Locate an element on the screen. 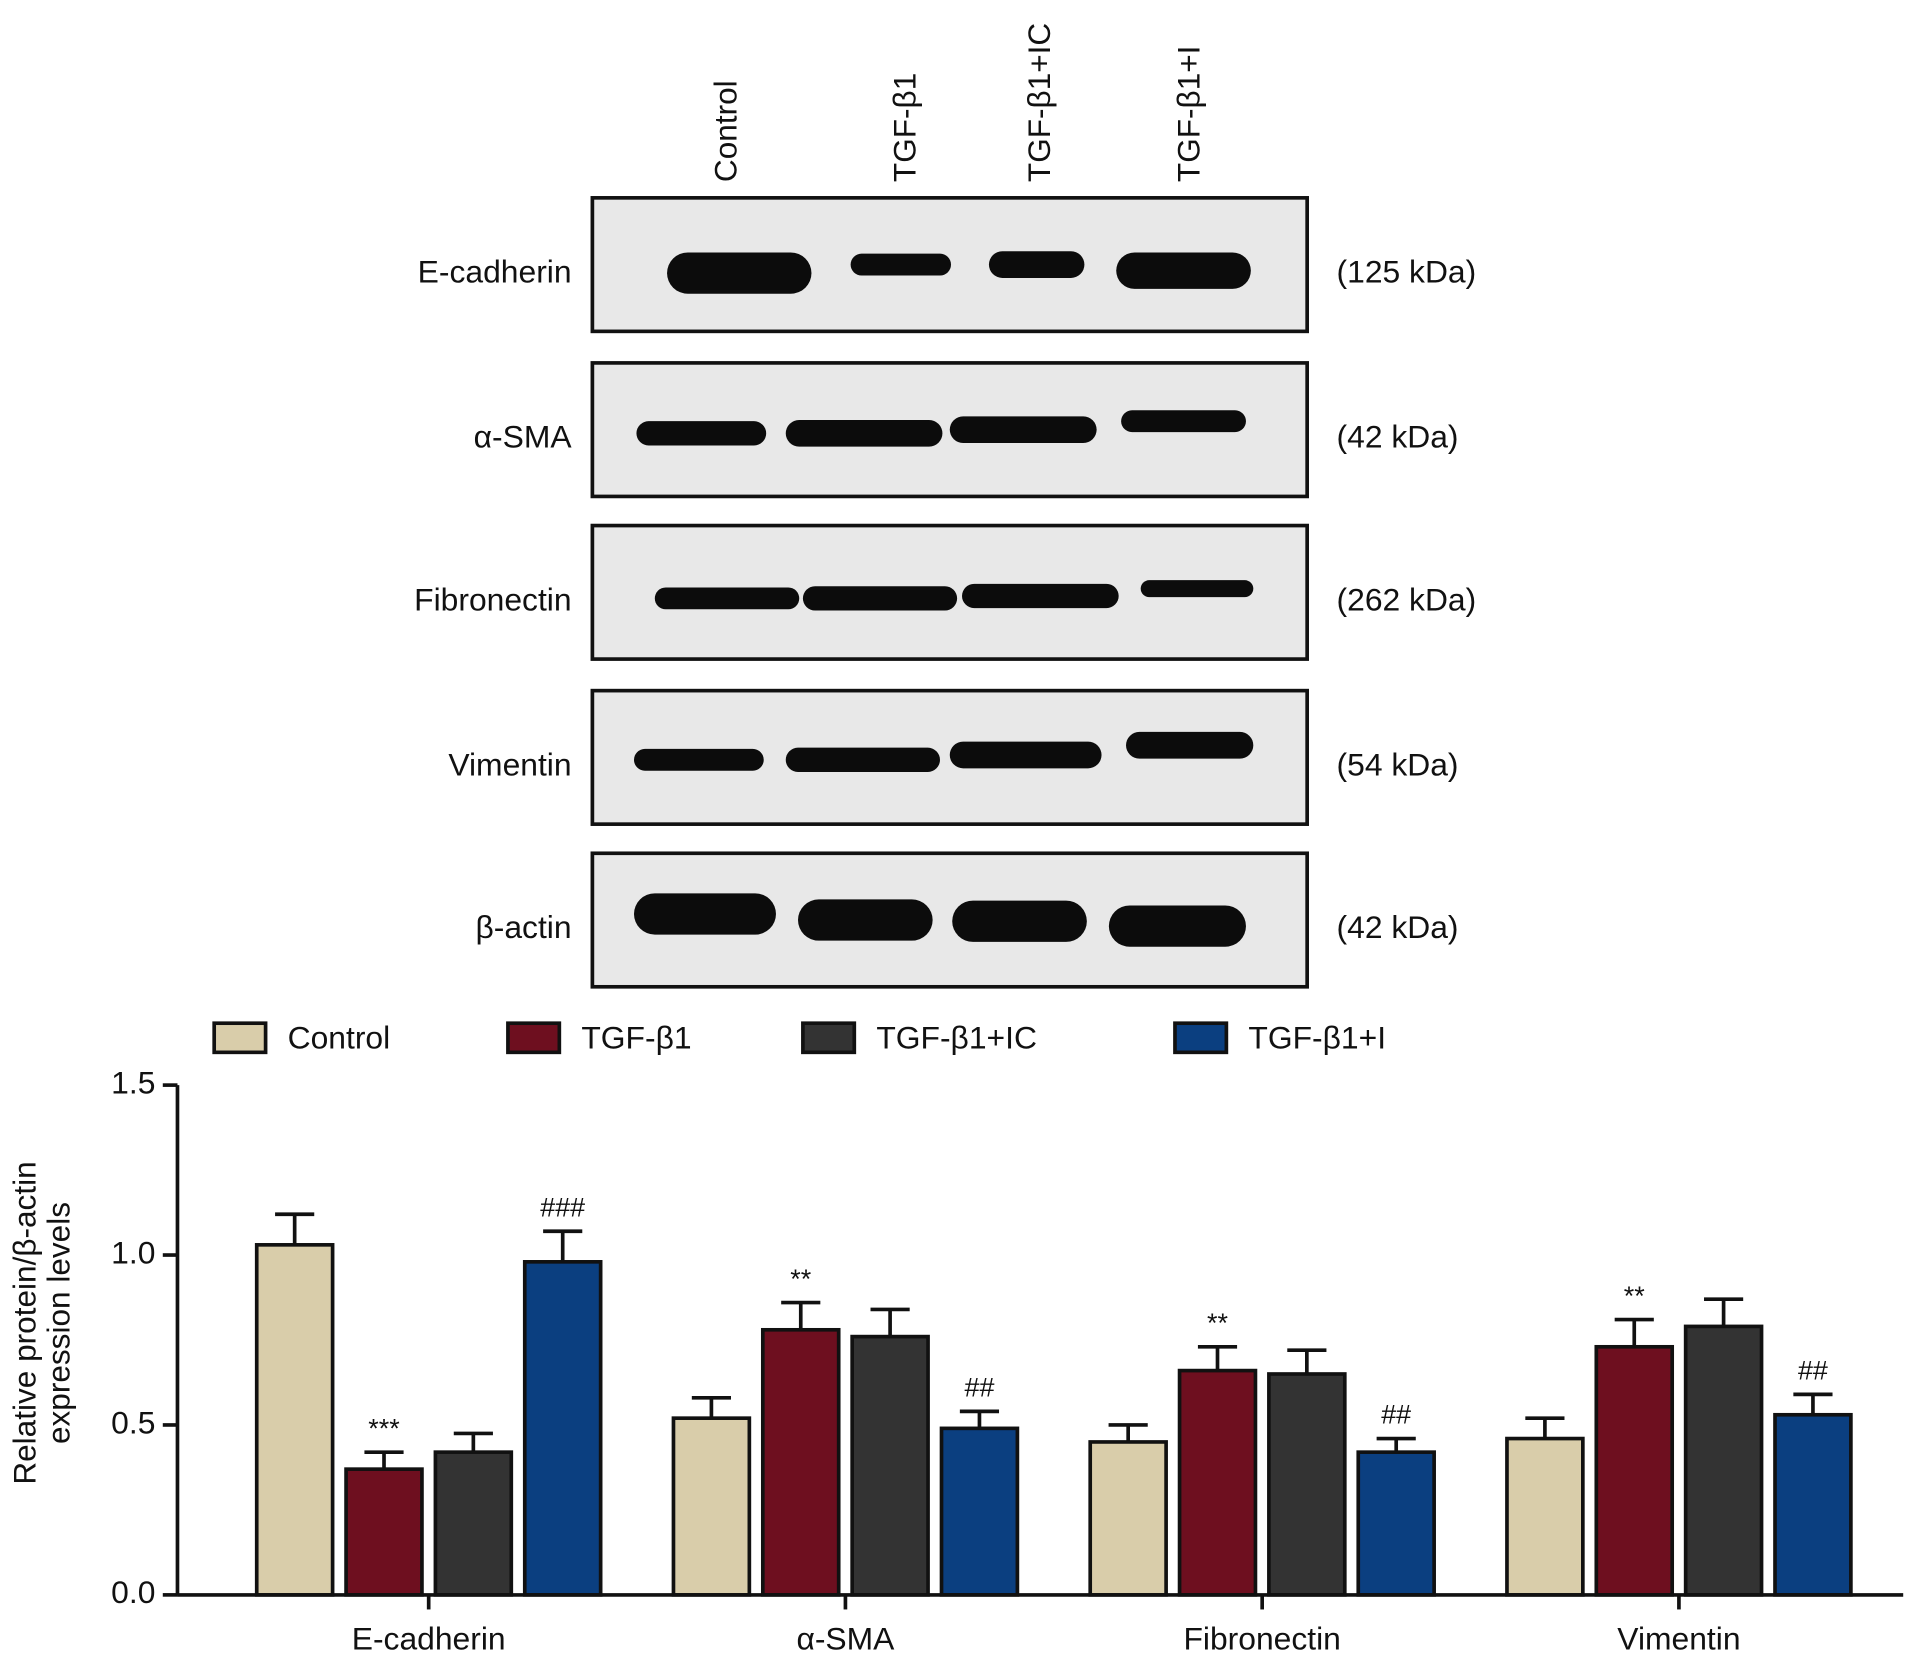  row-label: α-SMA is located at coordinates (523, 437).